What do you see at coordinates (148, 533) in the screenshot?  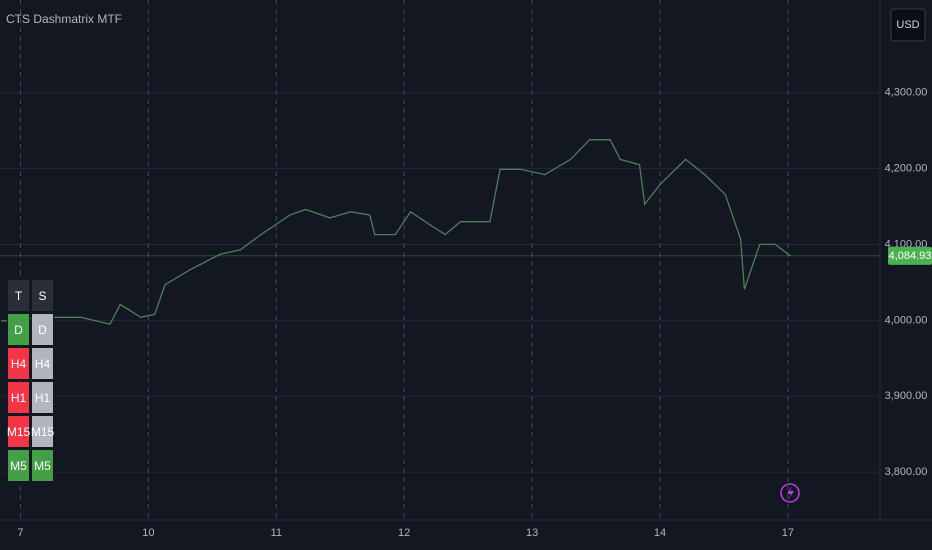 I see `x-tick-label: 10` at bounding box center [148, 533].